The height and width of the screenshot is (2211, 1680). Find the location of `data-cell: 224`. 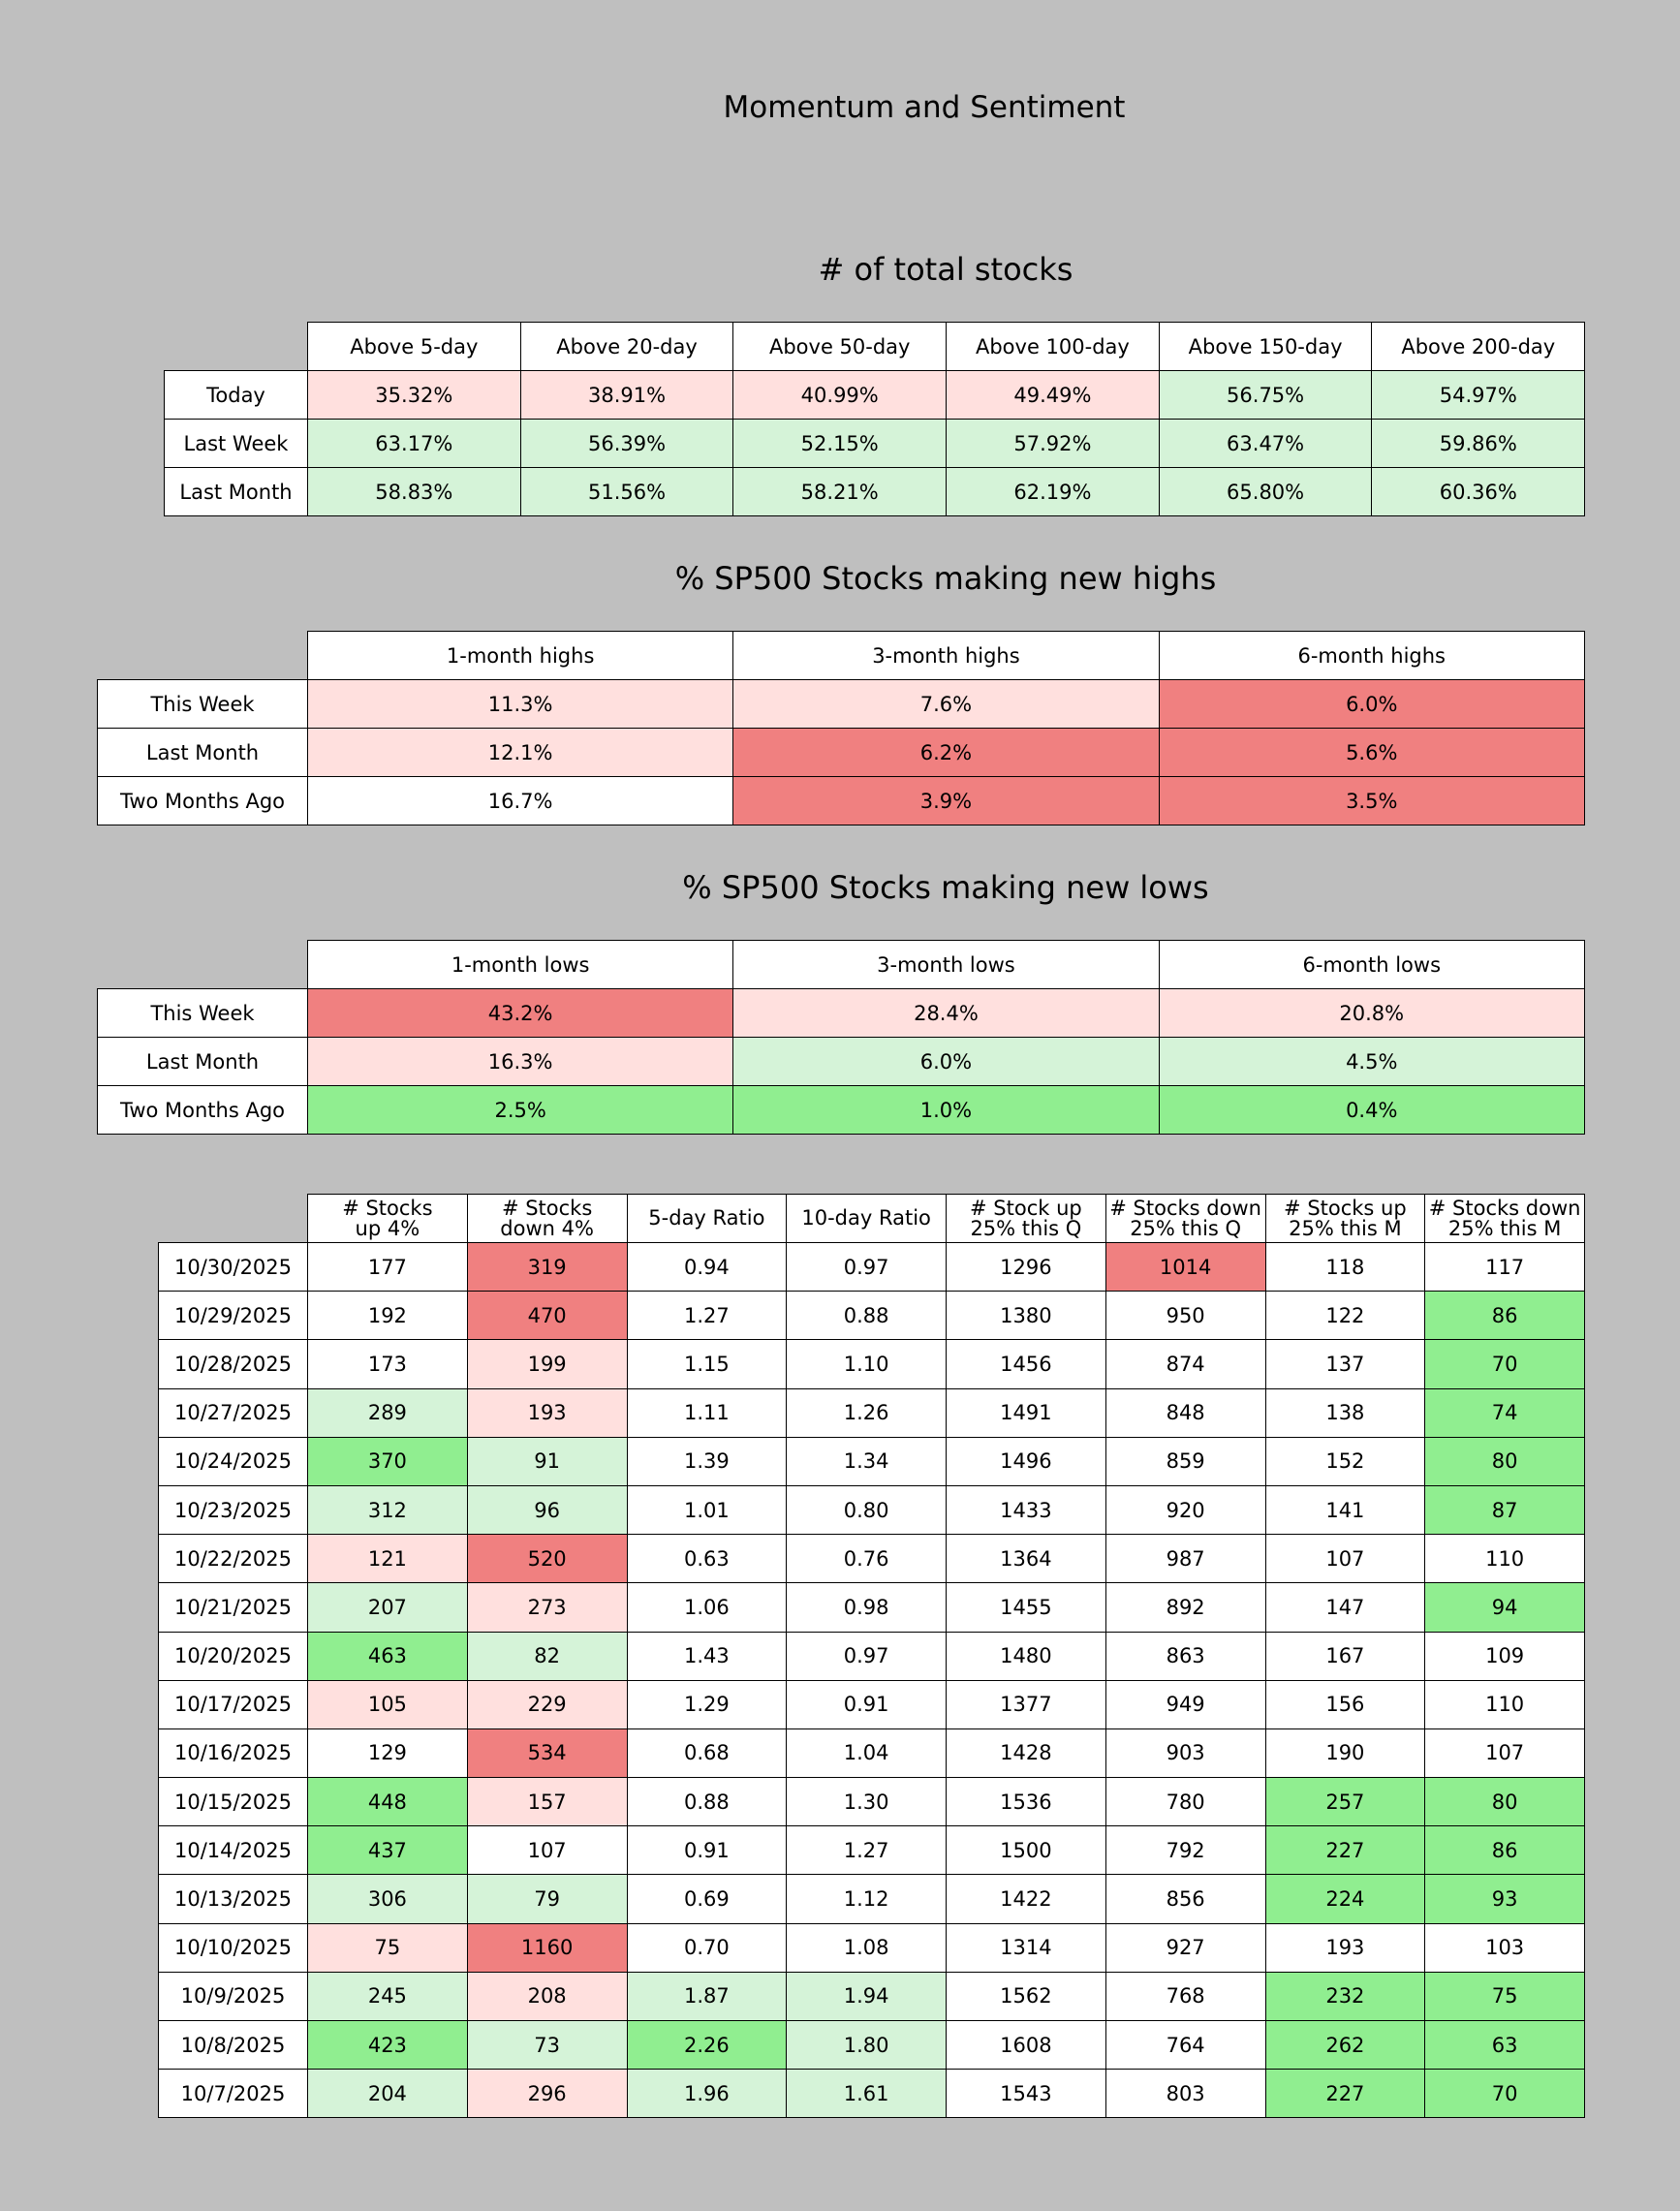

data-cell: 224 is located at coordinates (1345, 1899).